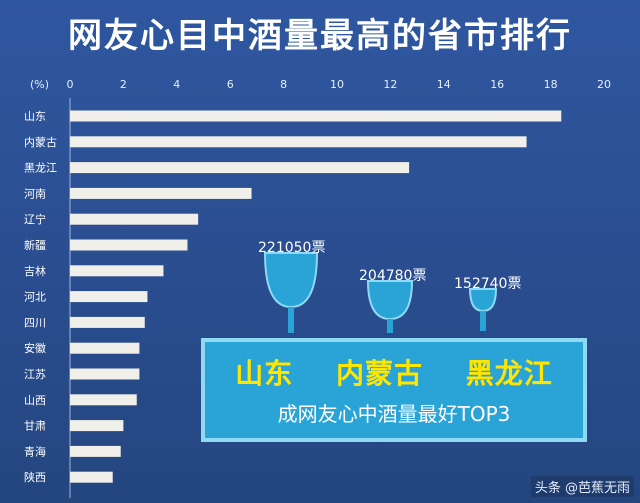  Describe the element at coordinates (35, 348) in the screenshot. I see `category-label: 安徽` at that location.